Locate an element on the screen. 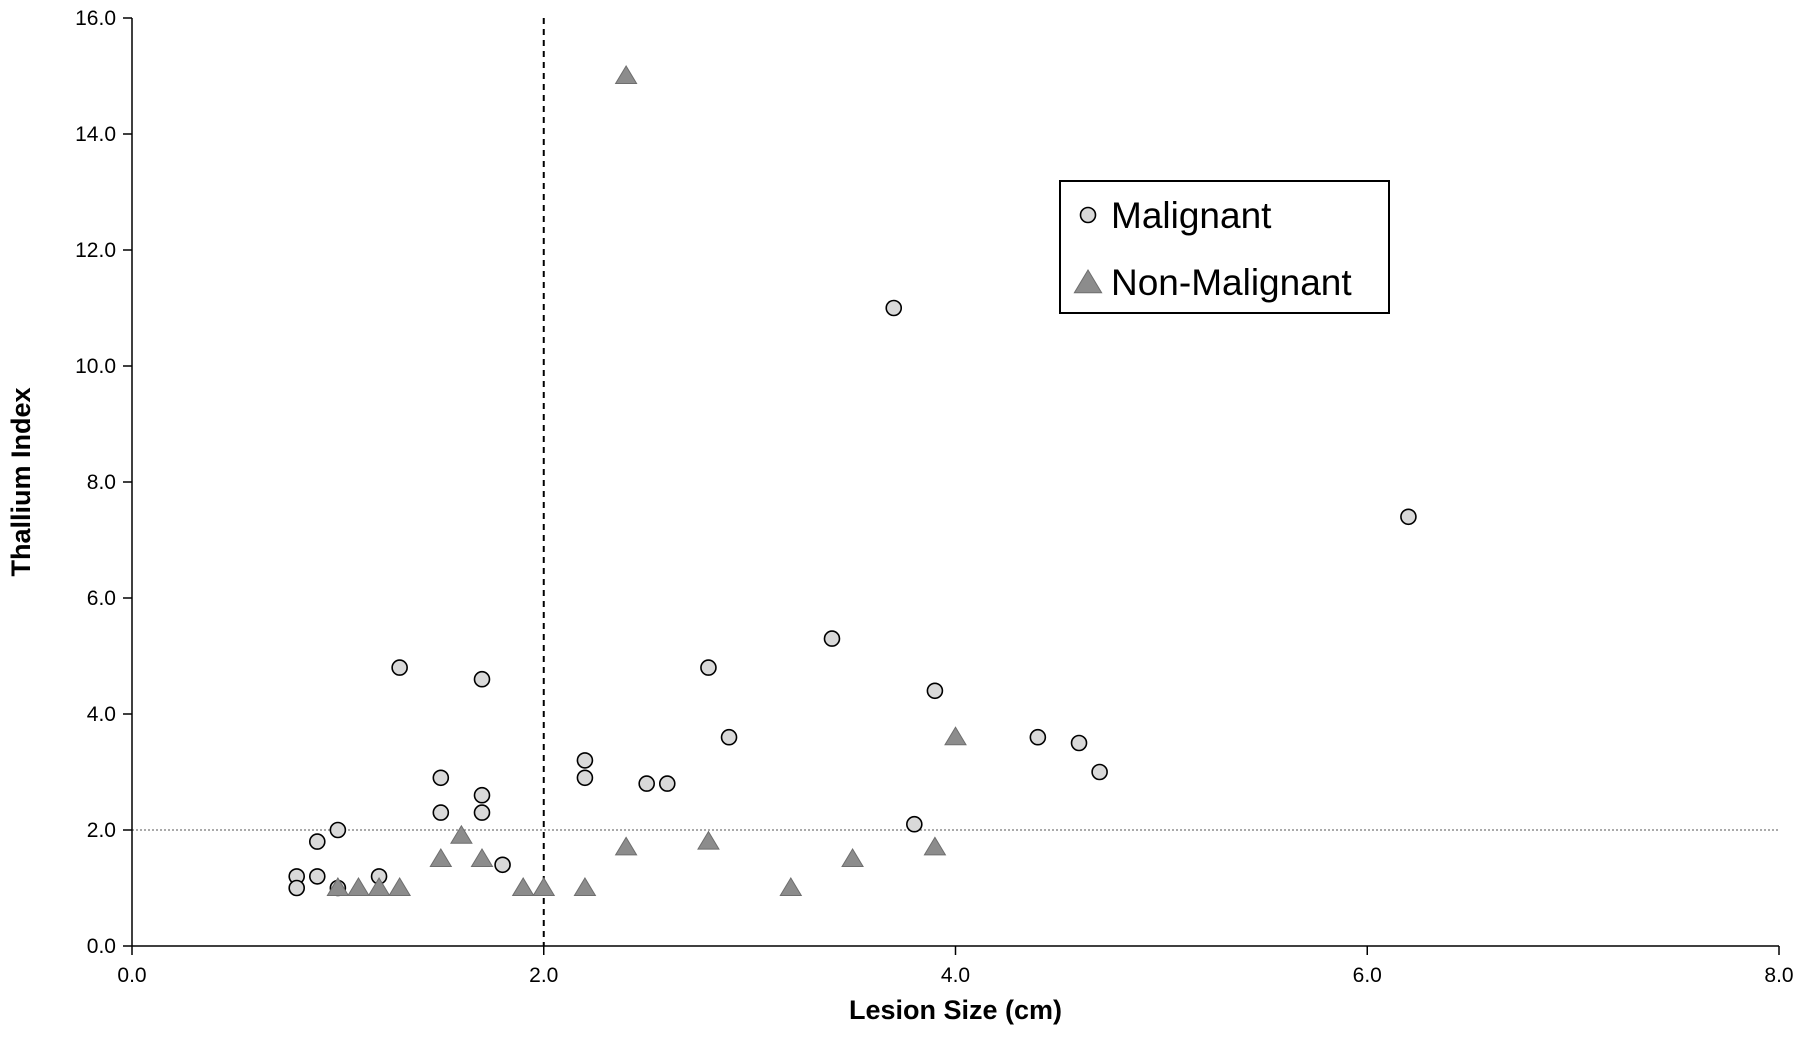 Image resolution: width=1800 pixels, height=1059 pixels. x-tick-label: 6.0 is located at coordinates (1367, 975).